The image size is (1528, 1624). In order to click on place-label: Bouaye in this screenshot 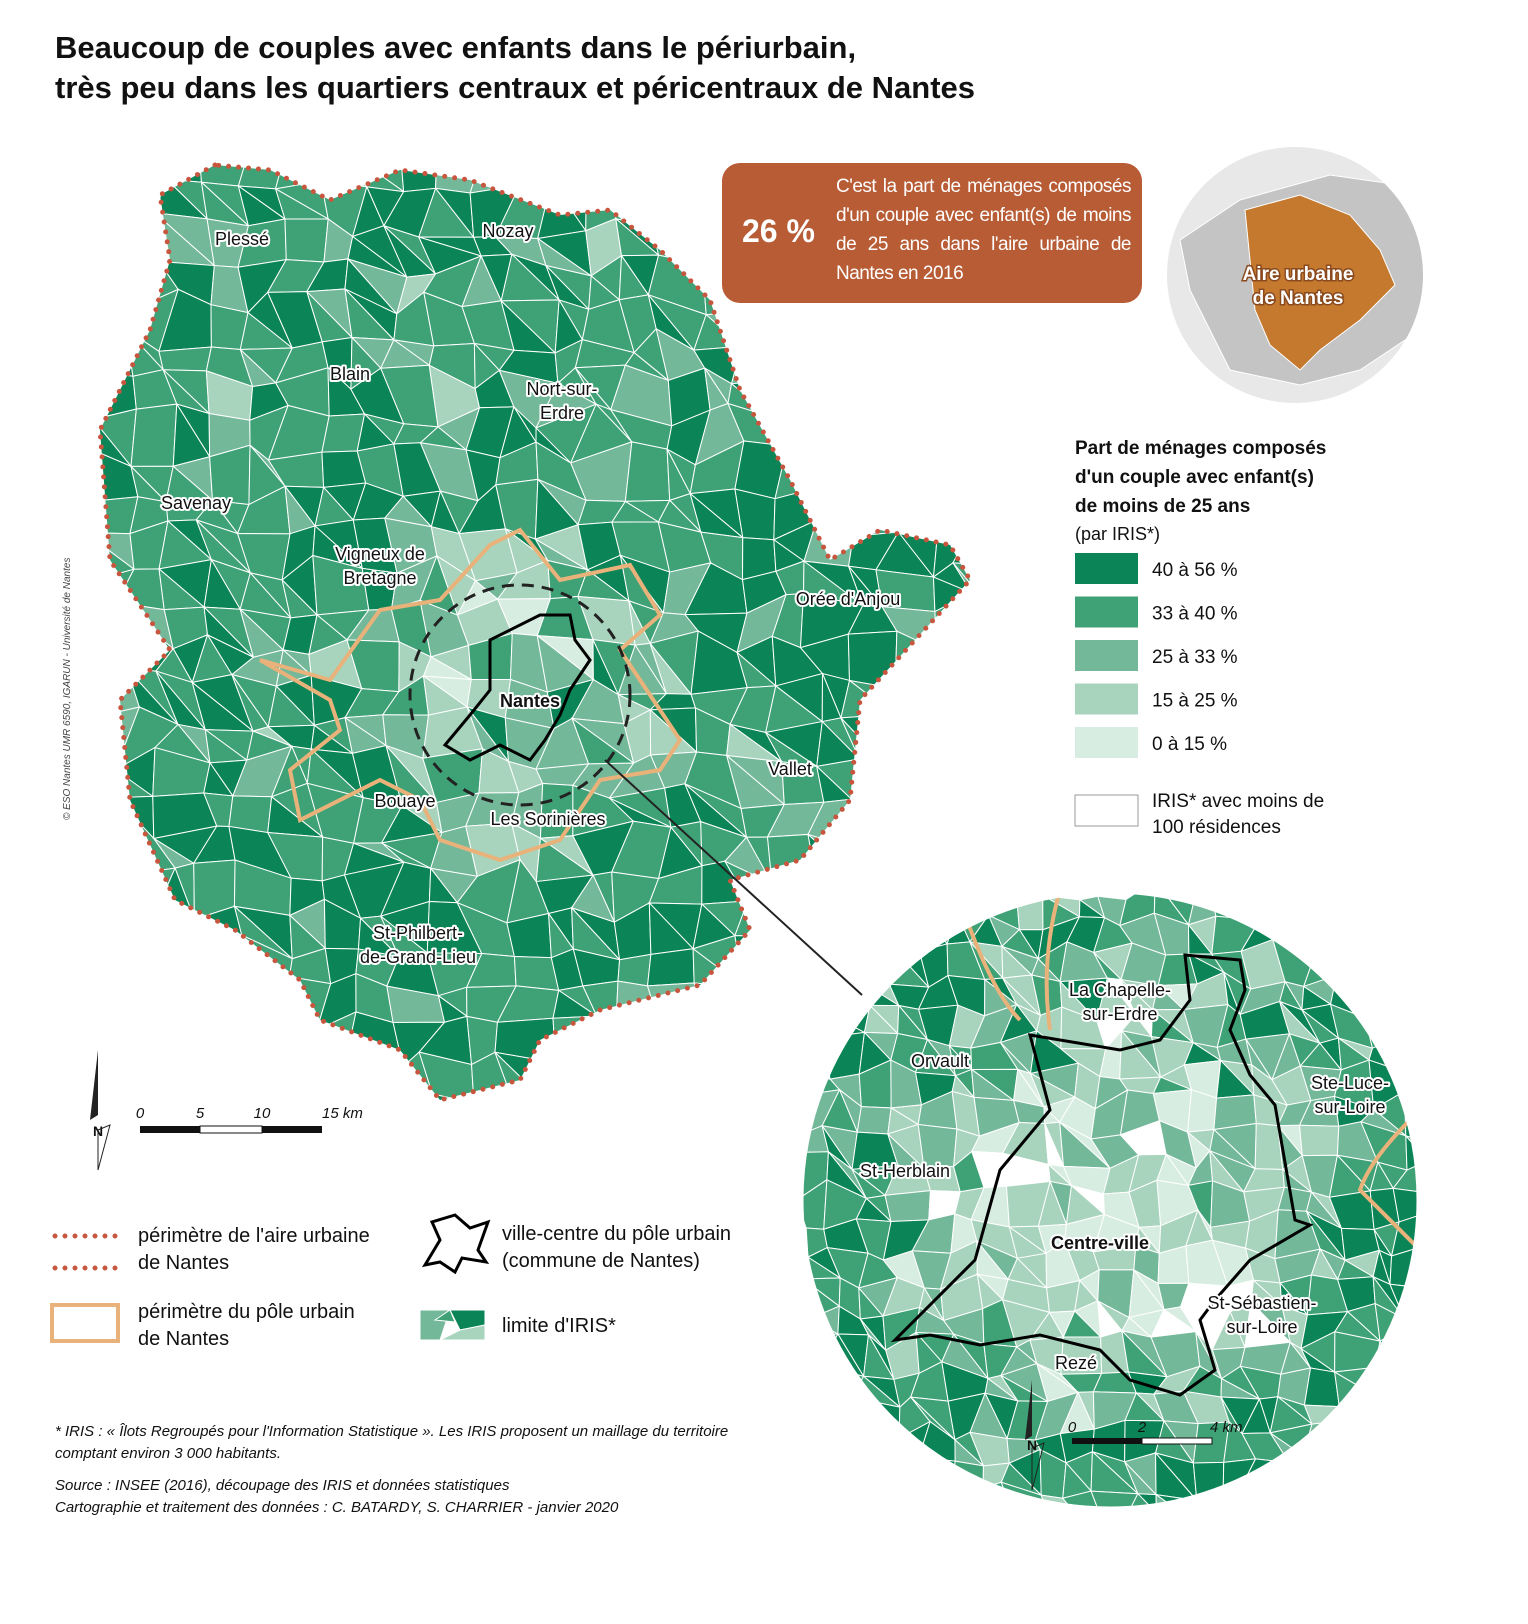, I will do `click(404, 801)`.